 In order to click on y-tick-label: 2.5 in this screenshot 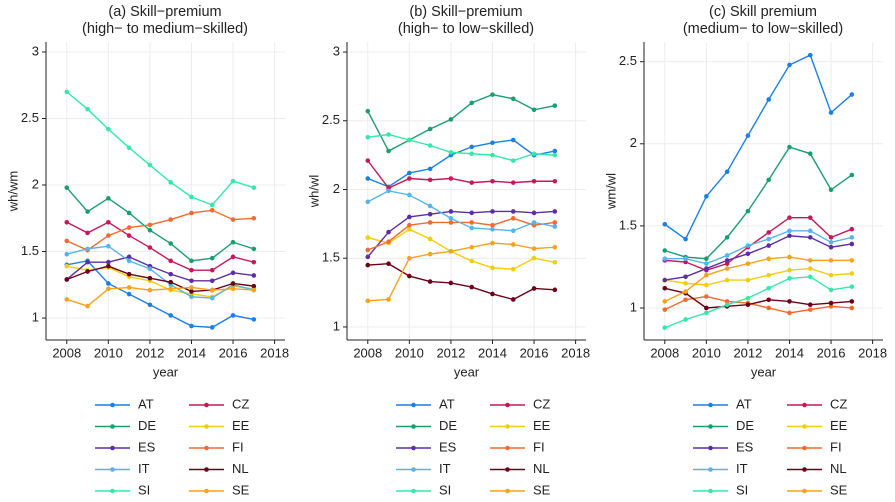, I will do `click(331, 119)`.